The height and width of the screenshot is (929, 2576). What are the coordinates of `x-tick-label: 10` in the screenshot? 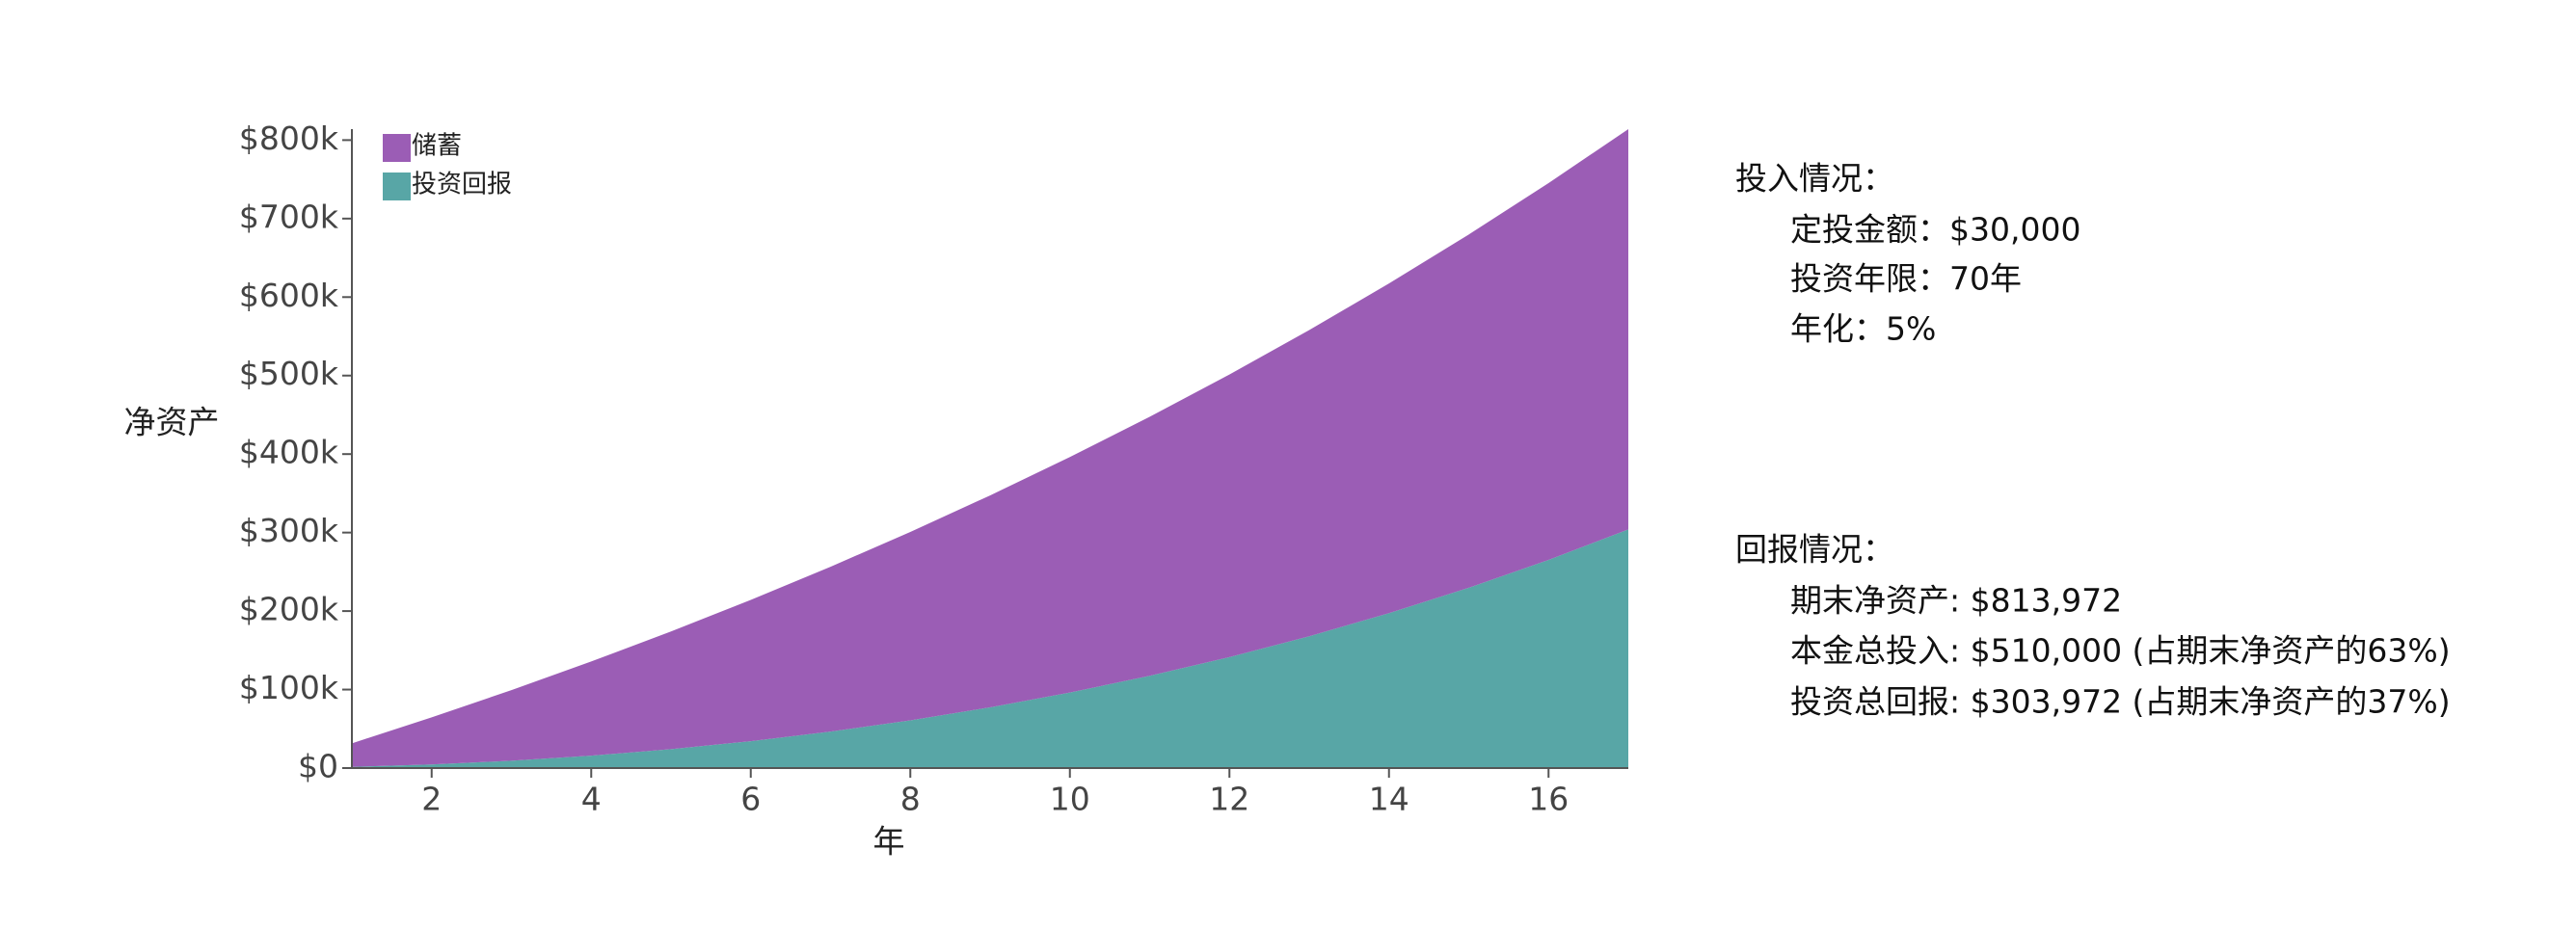 It's located at (1070, 799).